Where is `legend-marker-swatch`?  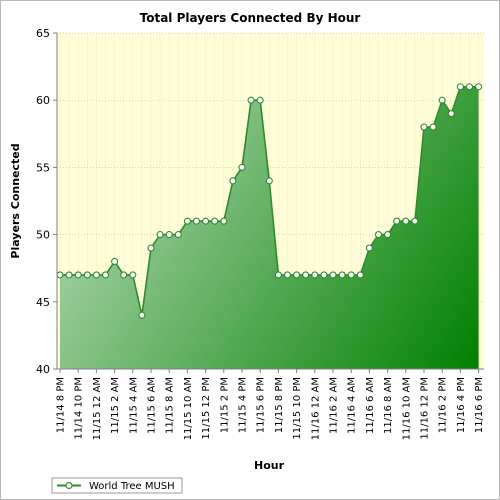 legend-marker-swatch is located at coordinates (69, 485).